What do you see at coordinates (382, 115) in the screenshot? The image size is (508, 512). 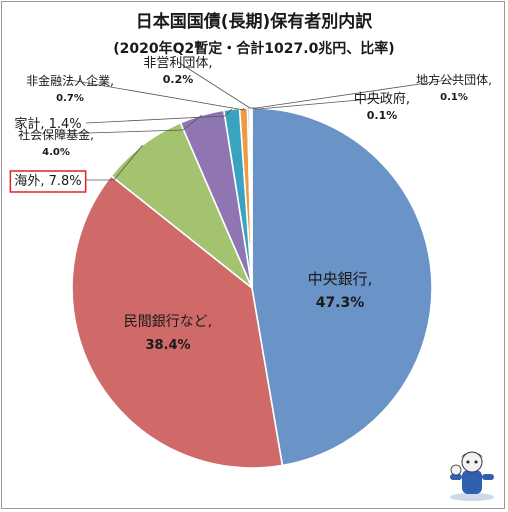 I see `slice-label-8-value: 0.1%` at bounding box center [382, 115].